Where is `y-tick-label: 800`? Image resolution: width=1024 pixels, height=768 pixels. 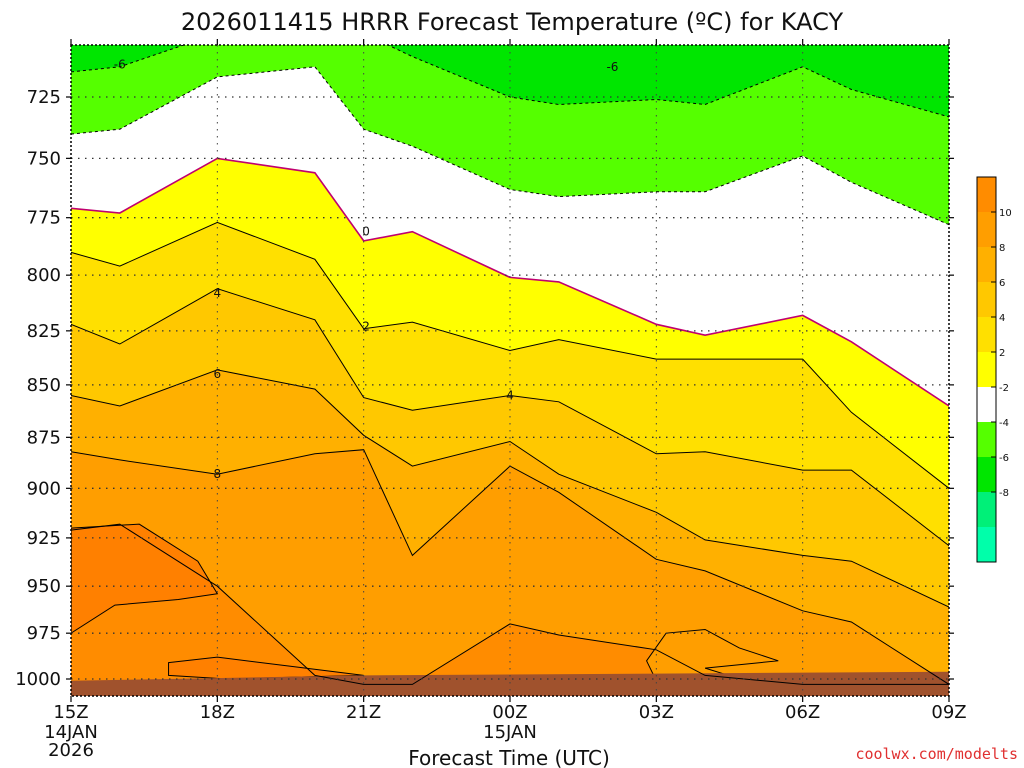
y-tick-label: 800 is located at coordinates (44, 275).